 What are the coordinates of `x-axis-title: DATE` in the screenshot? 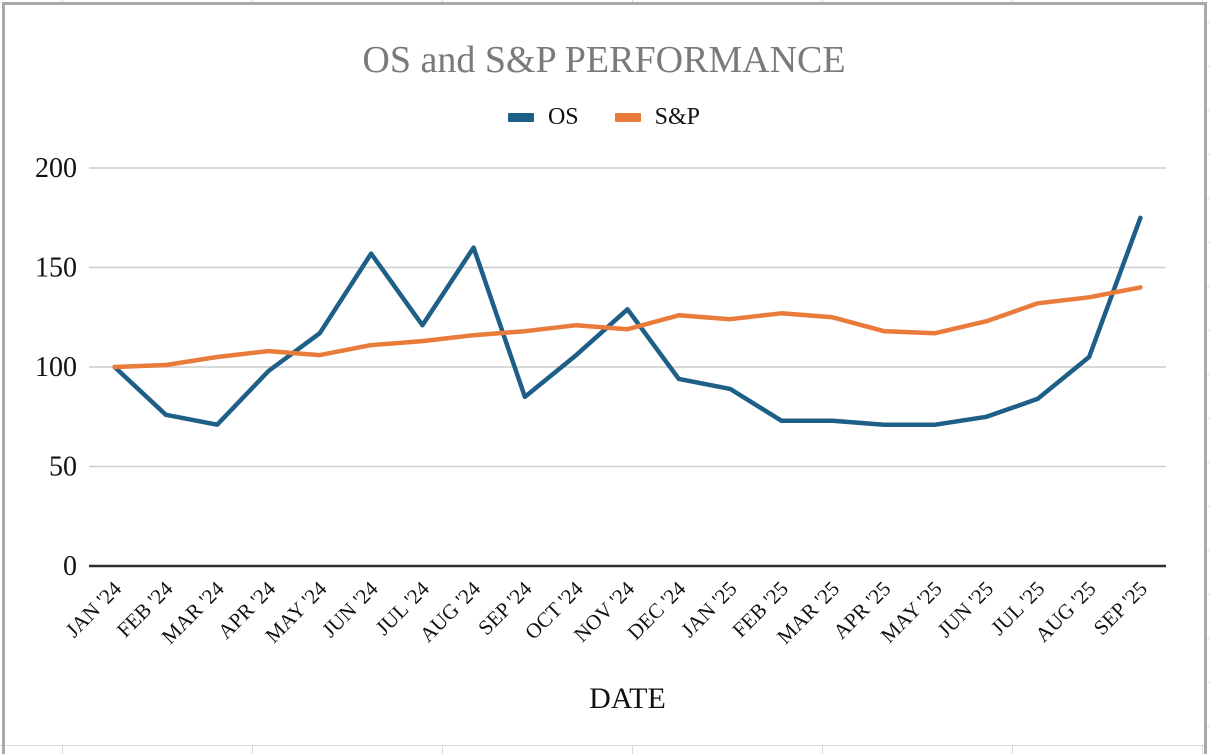 It's located at (627, 698).